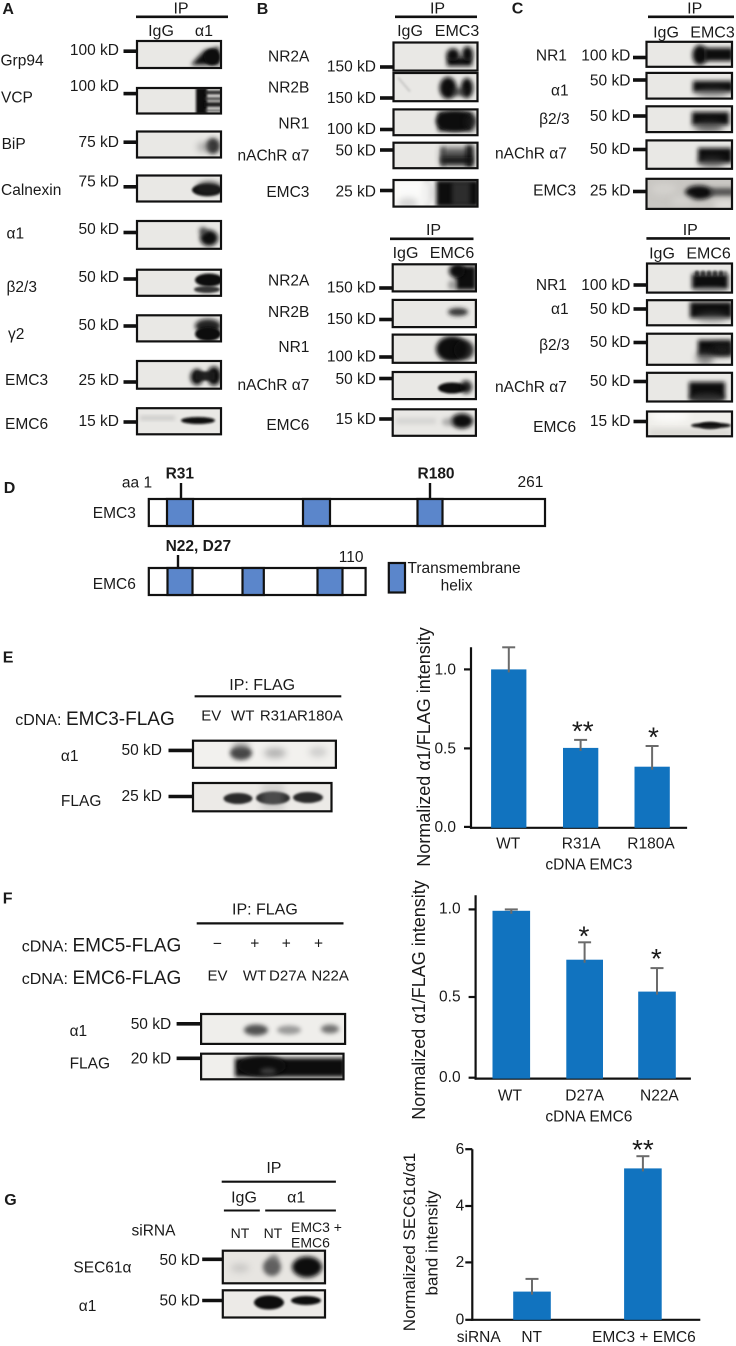  What do you see at coordinates (81, 801) in the screenshot?
I see `svg-text: FLAG` at bounding box center [81, 801].